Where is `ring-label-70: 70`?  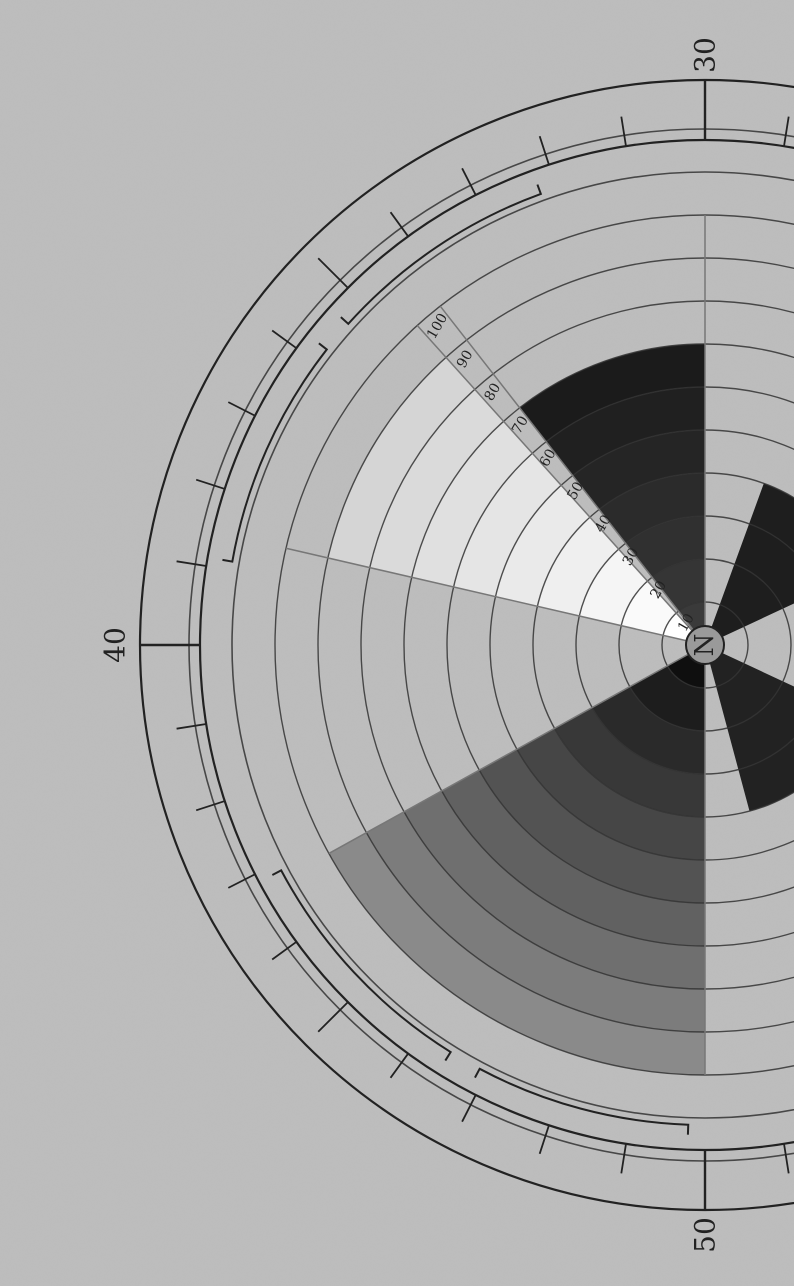 ring-label-70: 70 is located at coordinates (520, 424).